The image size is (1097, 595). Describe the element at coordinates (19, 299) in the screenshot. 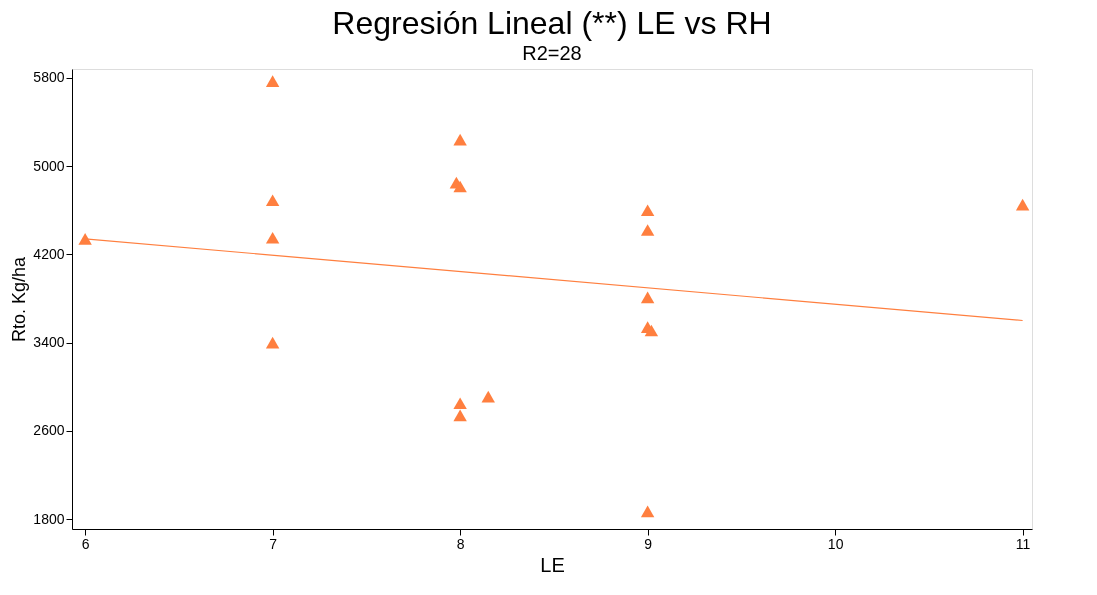

I see `y-axis-title: Rto. Kg/ha` at that location.